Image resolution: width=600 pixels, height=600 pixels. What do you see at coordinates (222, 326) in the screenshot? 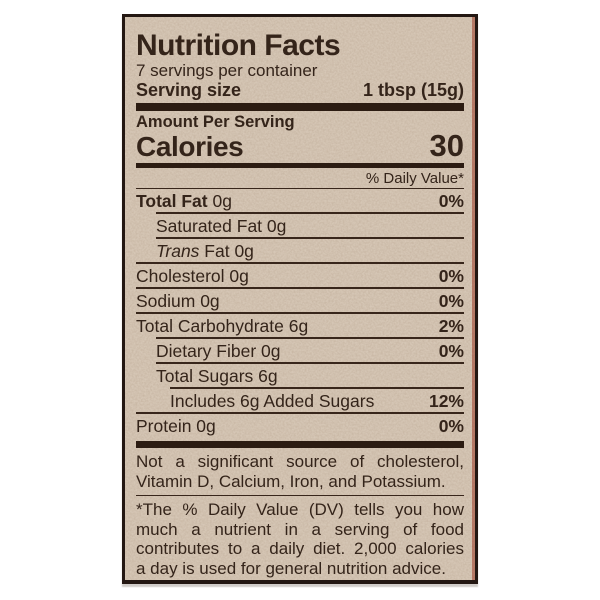
I see `nutrient-name: Total Carbohydrate 6g` at bounding box center [222, 326].